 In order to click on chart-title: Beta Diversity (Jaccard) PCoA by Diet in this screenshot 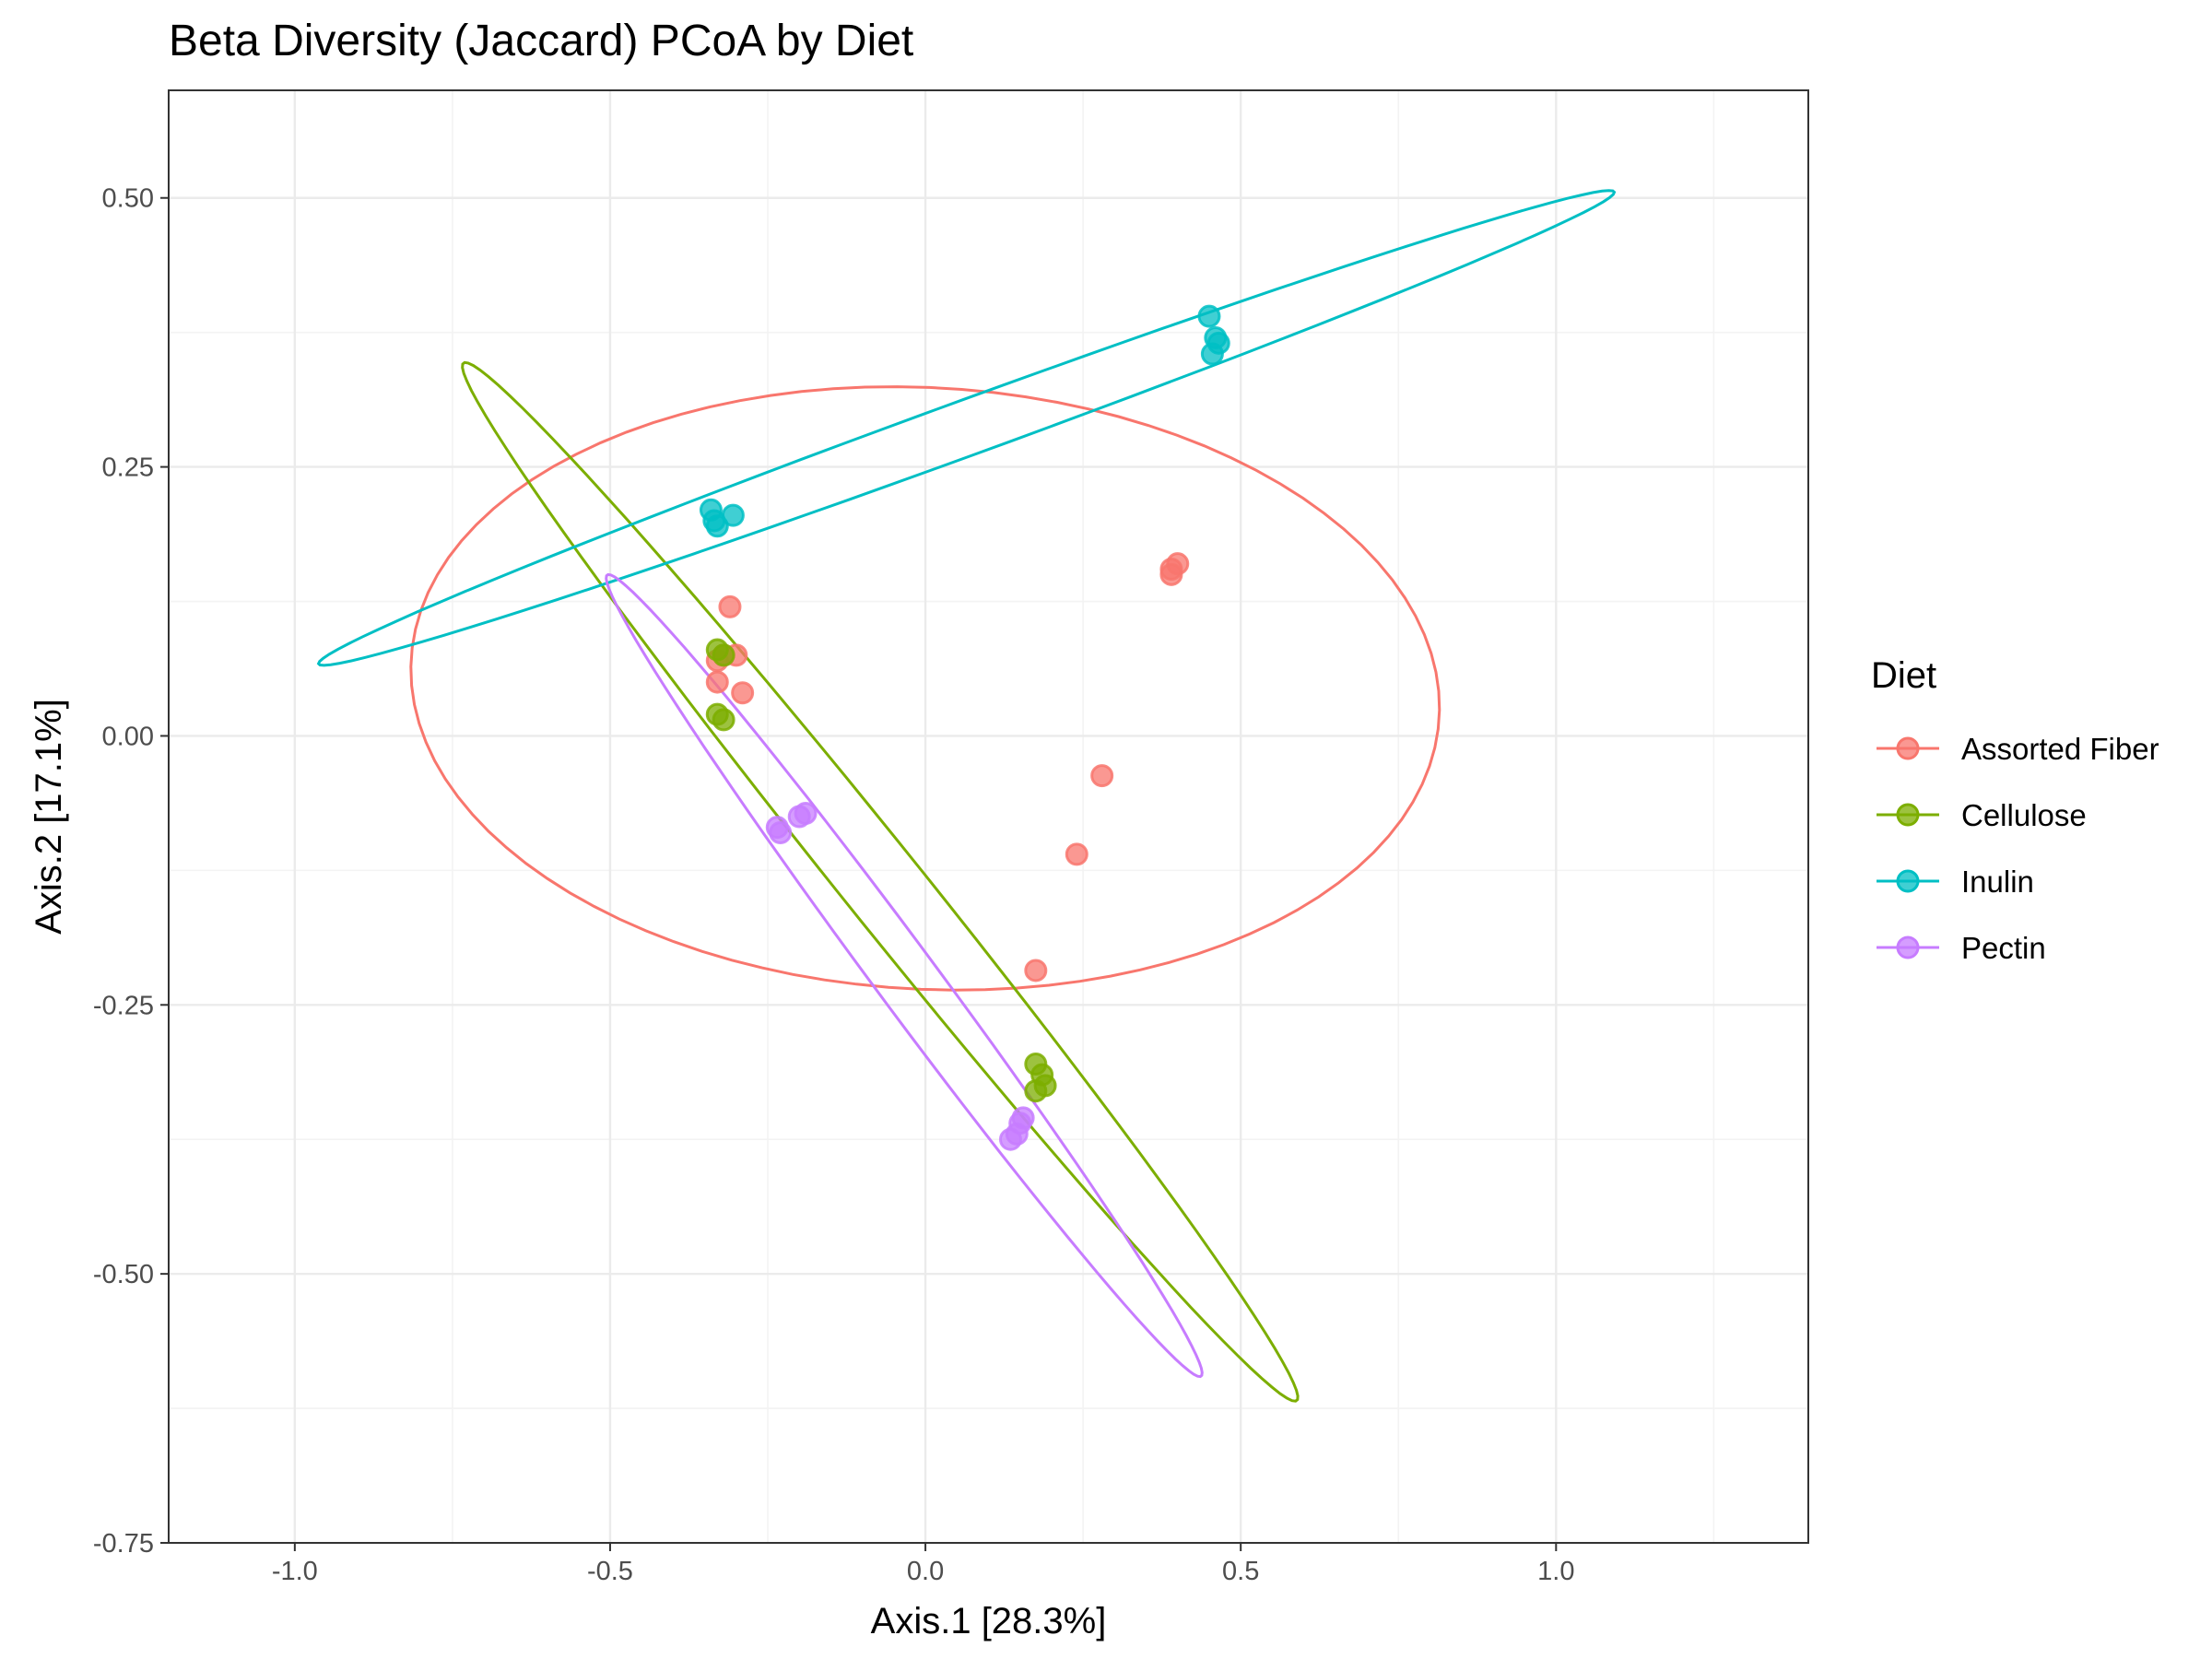, I will do `click(541, 41)`.